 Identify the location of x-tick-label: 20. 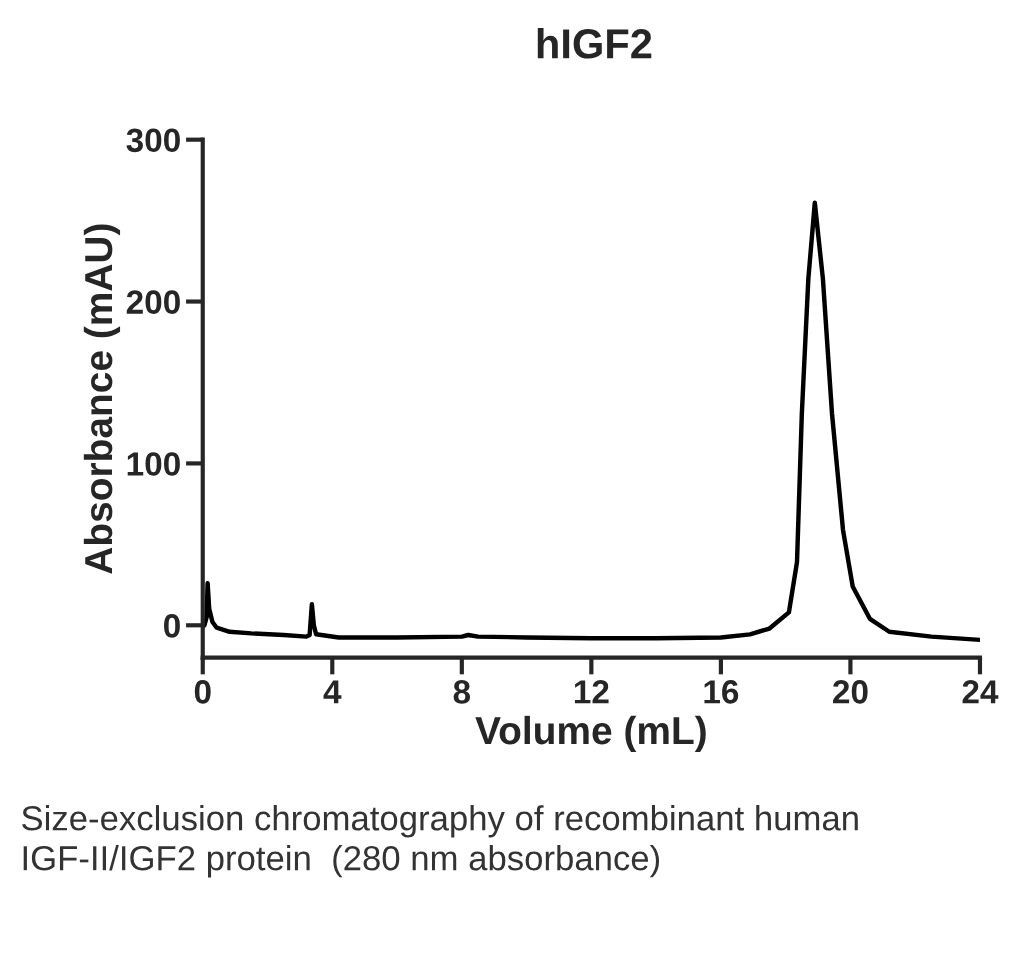
(850, 692).